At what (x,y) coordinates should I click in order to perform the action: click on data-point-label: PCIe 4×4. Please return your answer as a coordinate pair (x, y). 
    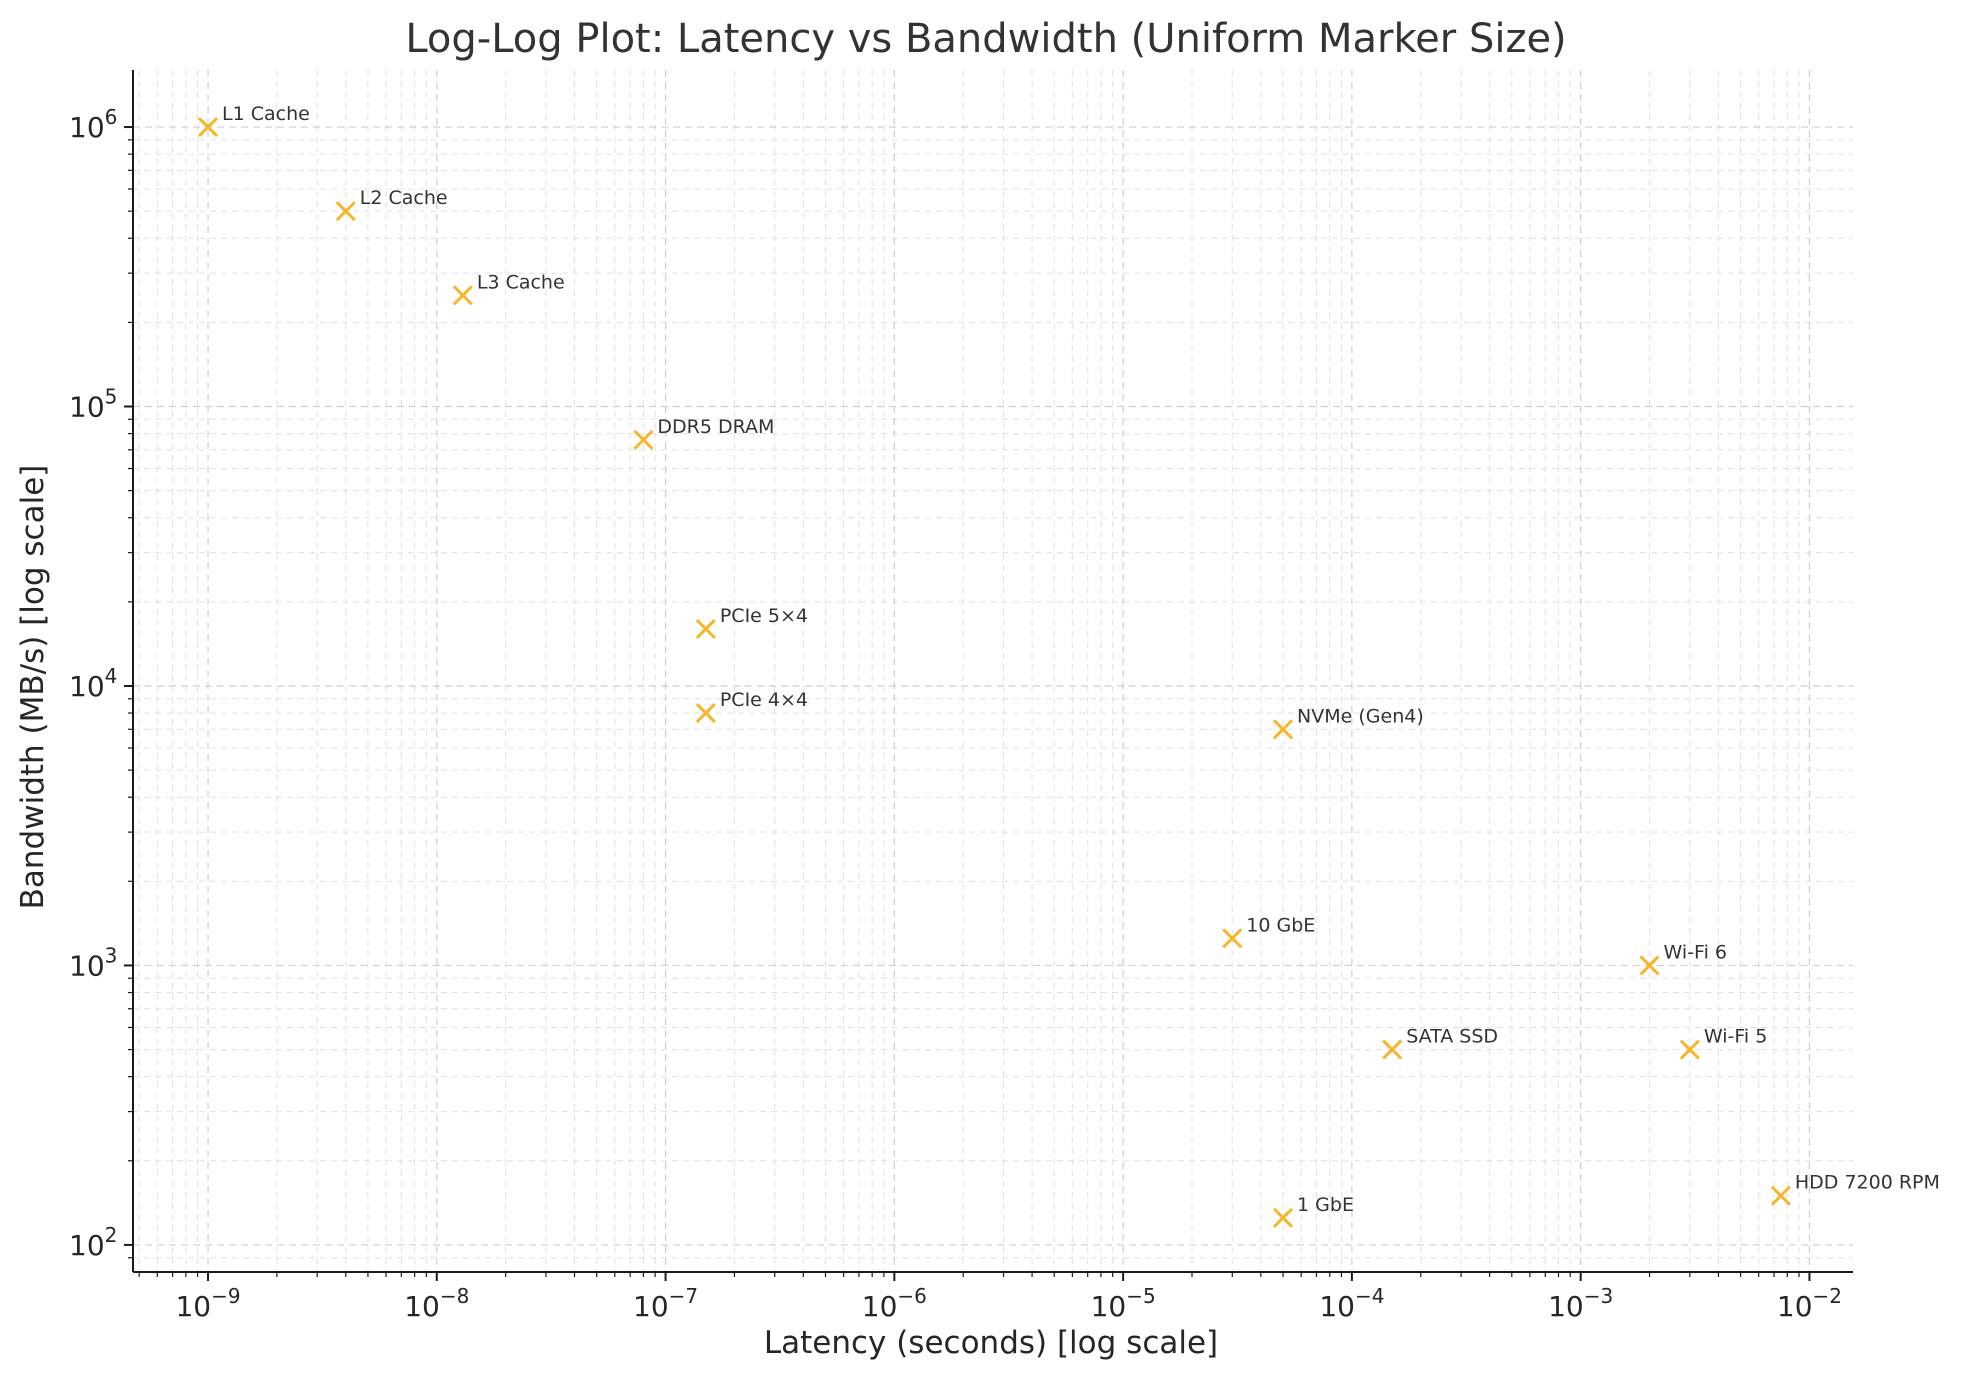
    Looking at the image, I should click on (764, 700).